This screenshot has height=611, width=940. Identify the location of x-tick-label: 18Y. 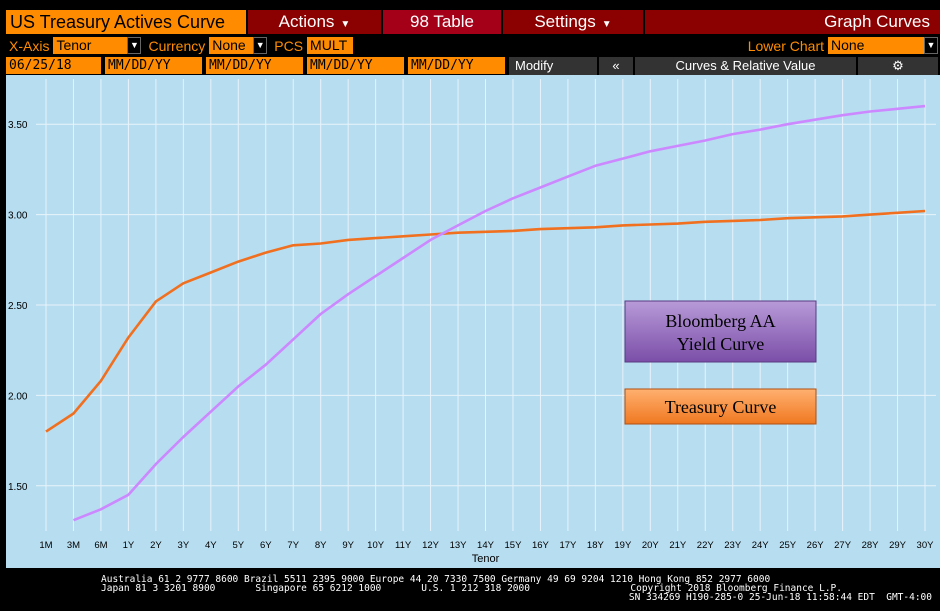
(596, 545).